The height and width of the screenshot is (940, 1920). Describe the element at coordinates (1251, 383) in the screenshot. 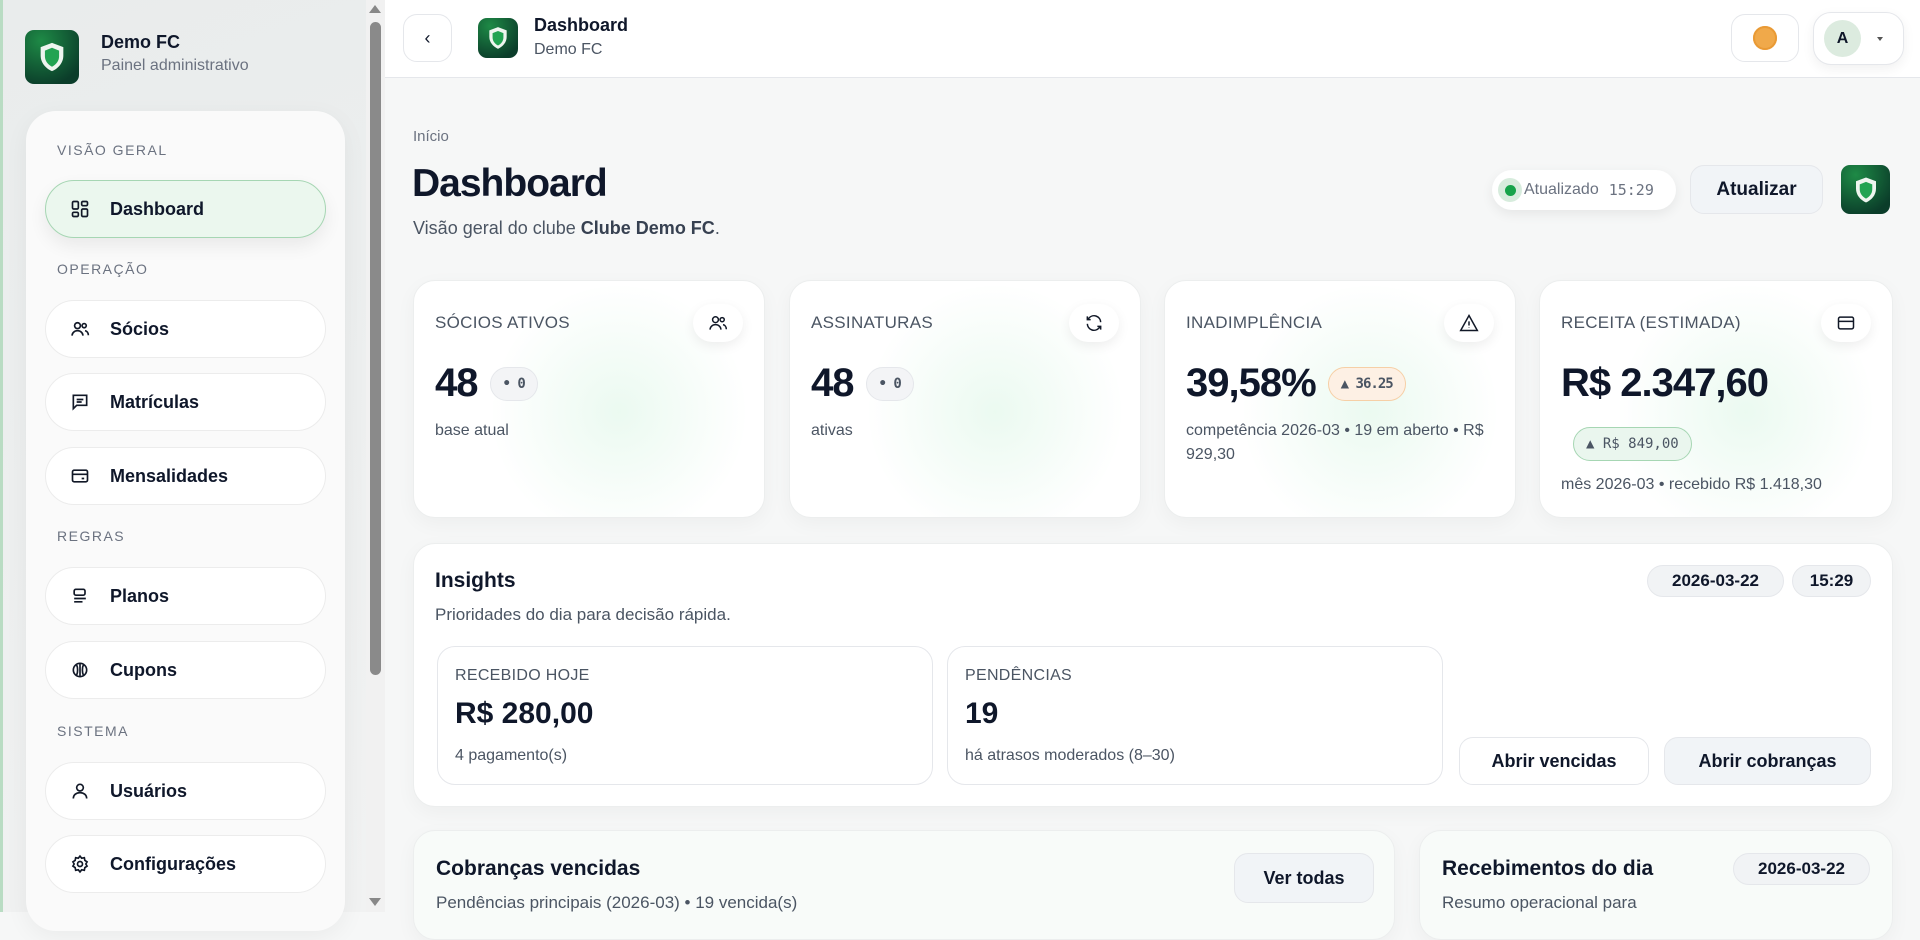

I see `kpi-value: 39,58%` at that location.